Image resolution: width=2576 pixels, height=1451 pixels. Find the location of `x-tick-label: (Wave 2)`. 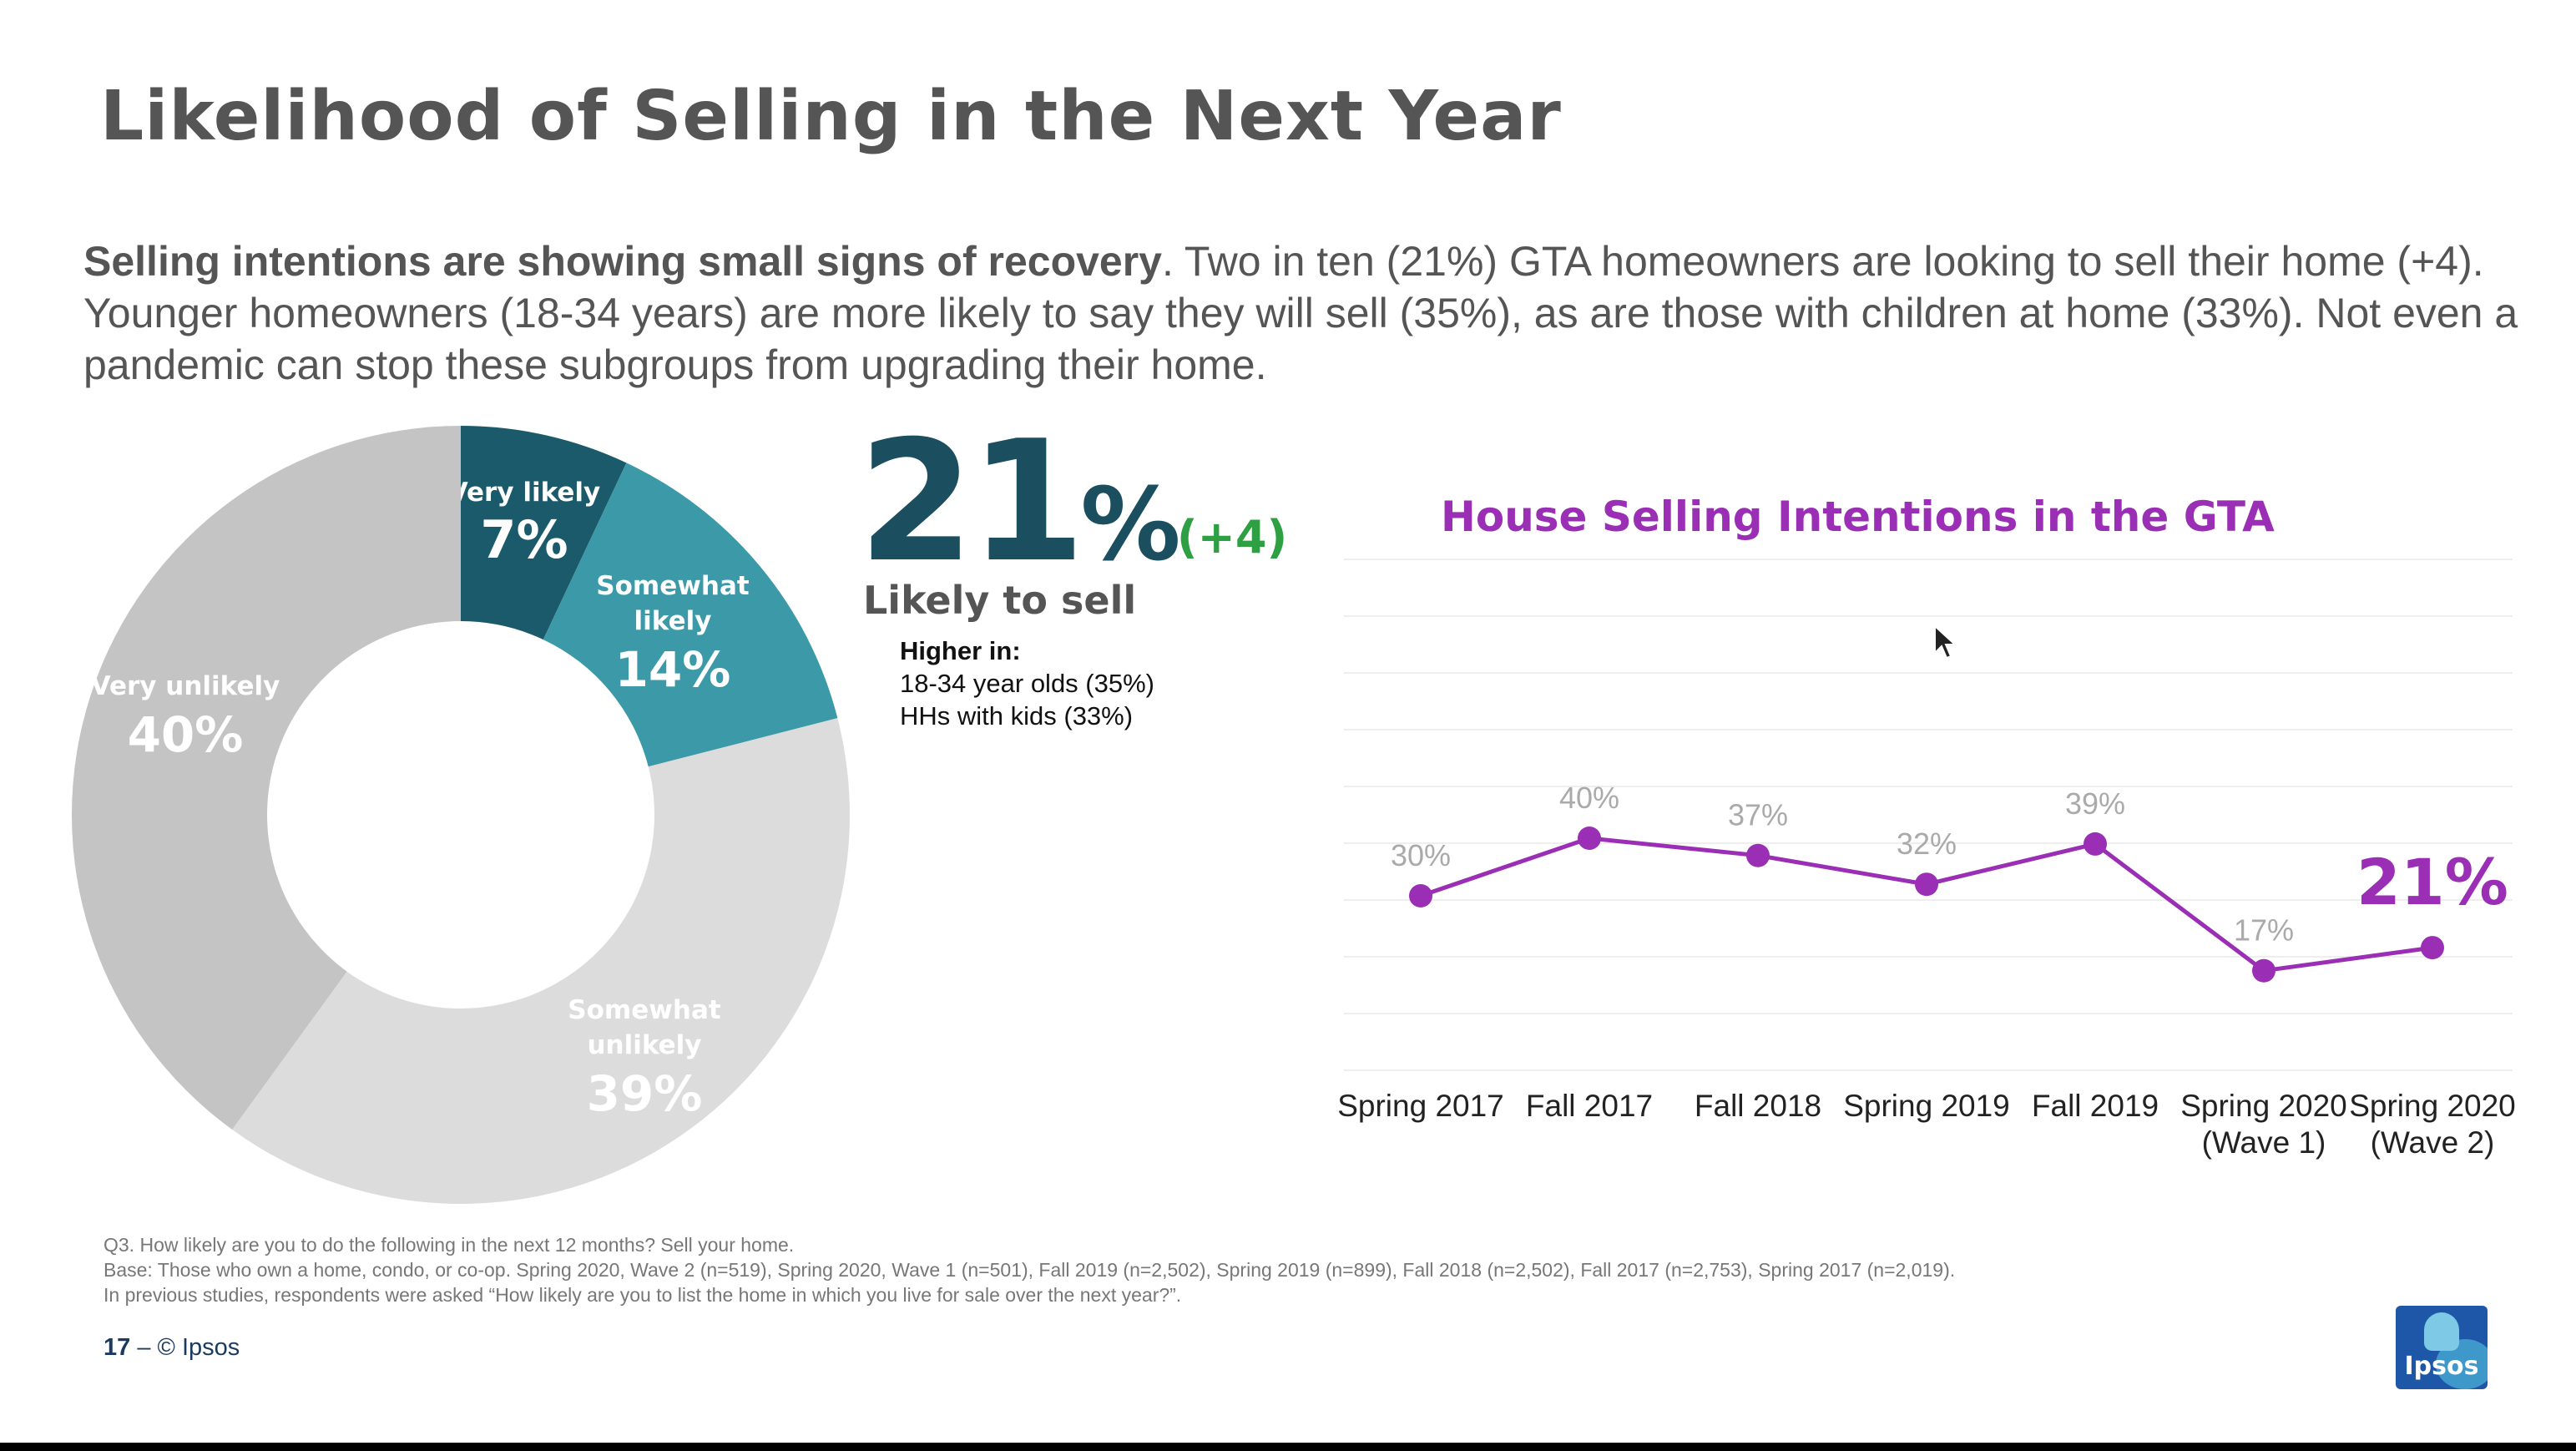

x-tick-label: (Wave 2) is located at coordinates (2433, 1143).